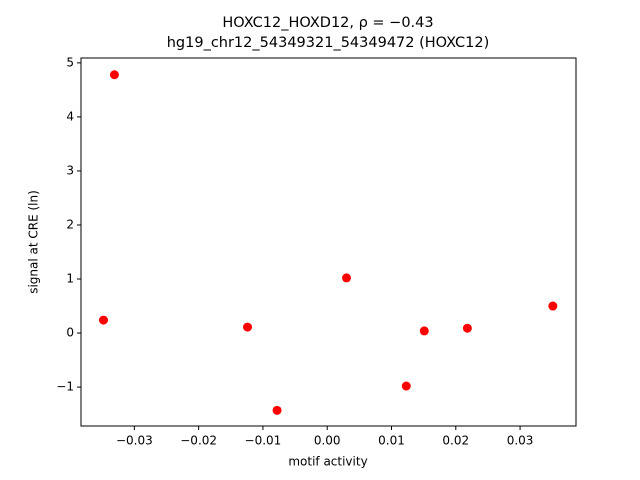  What do you see at coordinates (520, 441) in the screenshot?
I see `x-tick-label: 0.03` at bounding box center [520, 441].